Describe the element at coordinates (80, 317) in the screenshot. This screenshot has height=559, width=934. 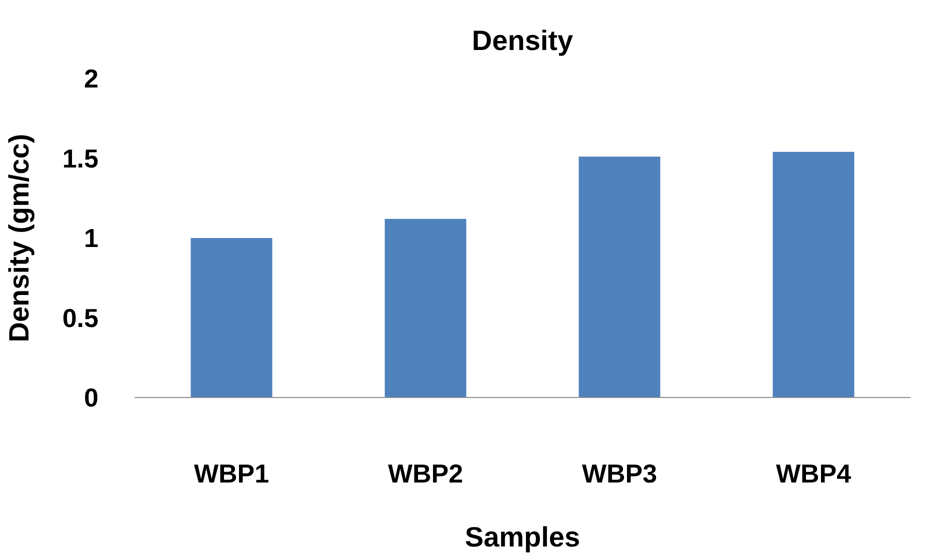
I see `y-tick-label: 0.5` at that location.